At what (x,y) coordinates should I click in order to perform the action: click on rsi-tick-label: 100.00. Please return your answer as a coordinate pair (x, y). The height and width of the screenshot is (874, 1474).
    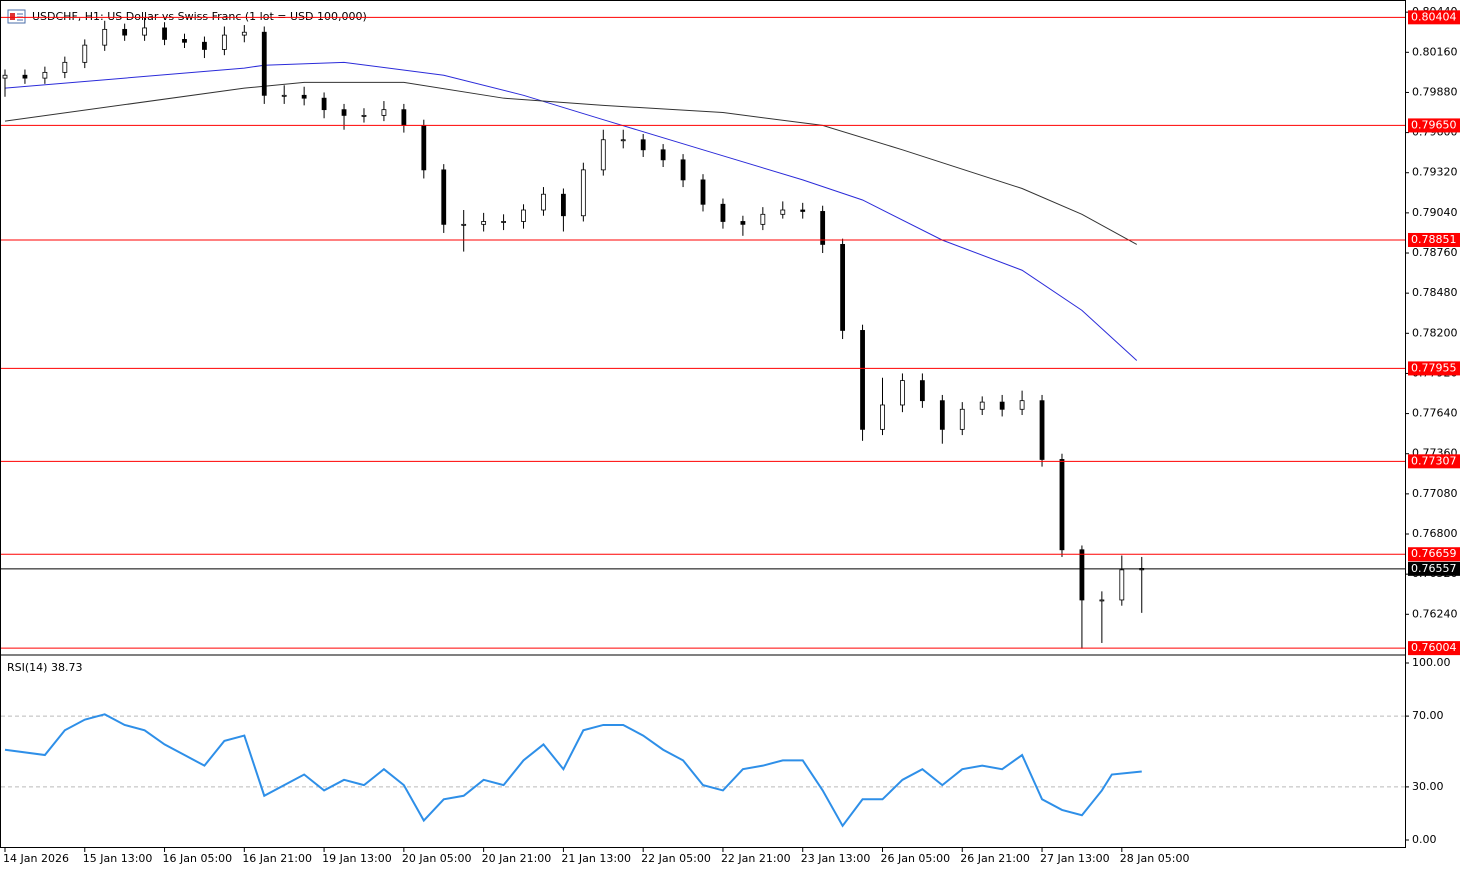
    Looking at the image, I should click on (1431, 662).